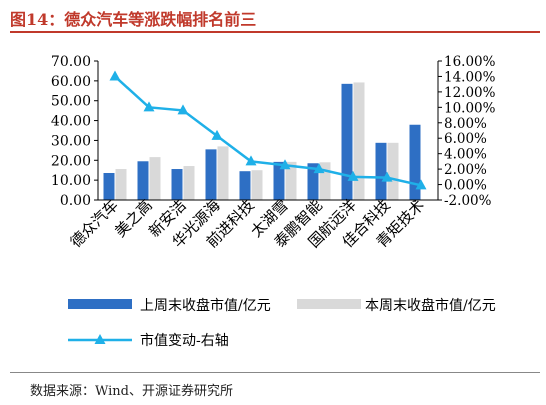 The height and width of the screenshot is (405, 546). I want to click on legend-label-change: 市值变动-右轴, so click(184, 340).